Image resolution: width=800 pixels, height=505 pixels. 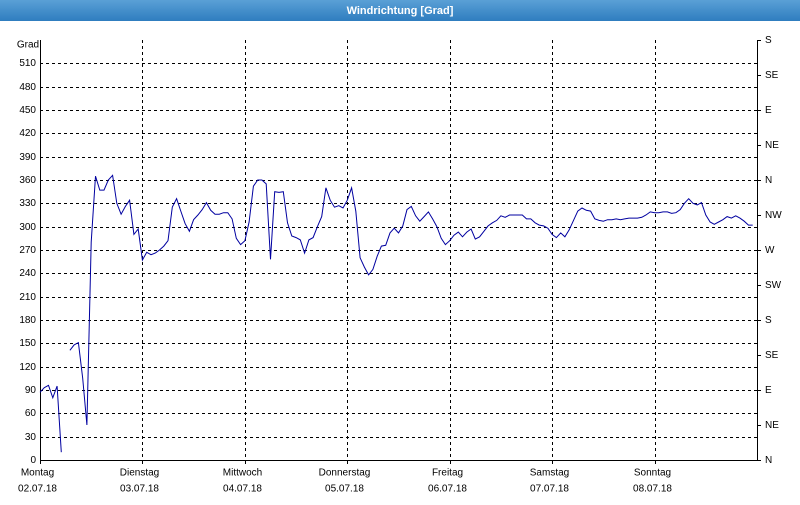 What do you see at coordinates (27, 367) in the screenshot?
I see `y-tick-label: 120` at bounding box center [27, 367].